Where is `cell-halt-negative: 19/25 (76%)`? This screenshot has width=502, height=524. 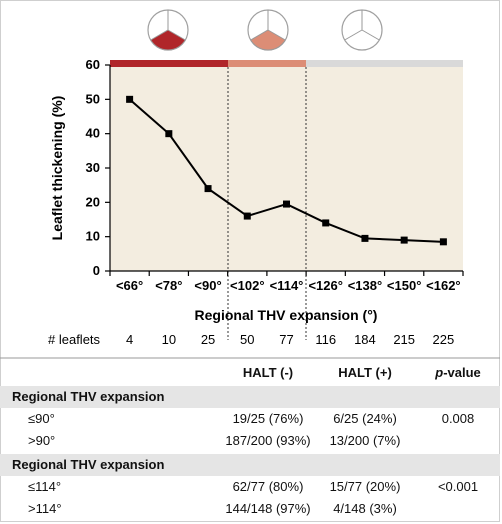
cell-halt-negative: 19/25 (76%) is located at coordinates (268, 418).